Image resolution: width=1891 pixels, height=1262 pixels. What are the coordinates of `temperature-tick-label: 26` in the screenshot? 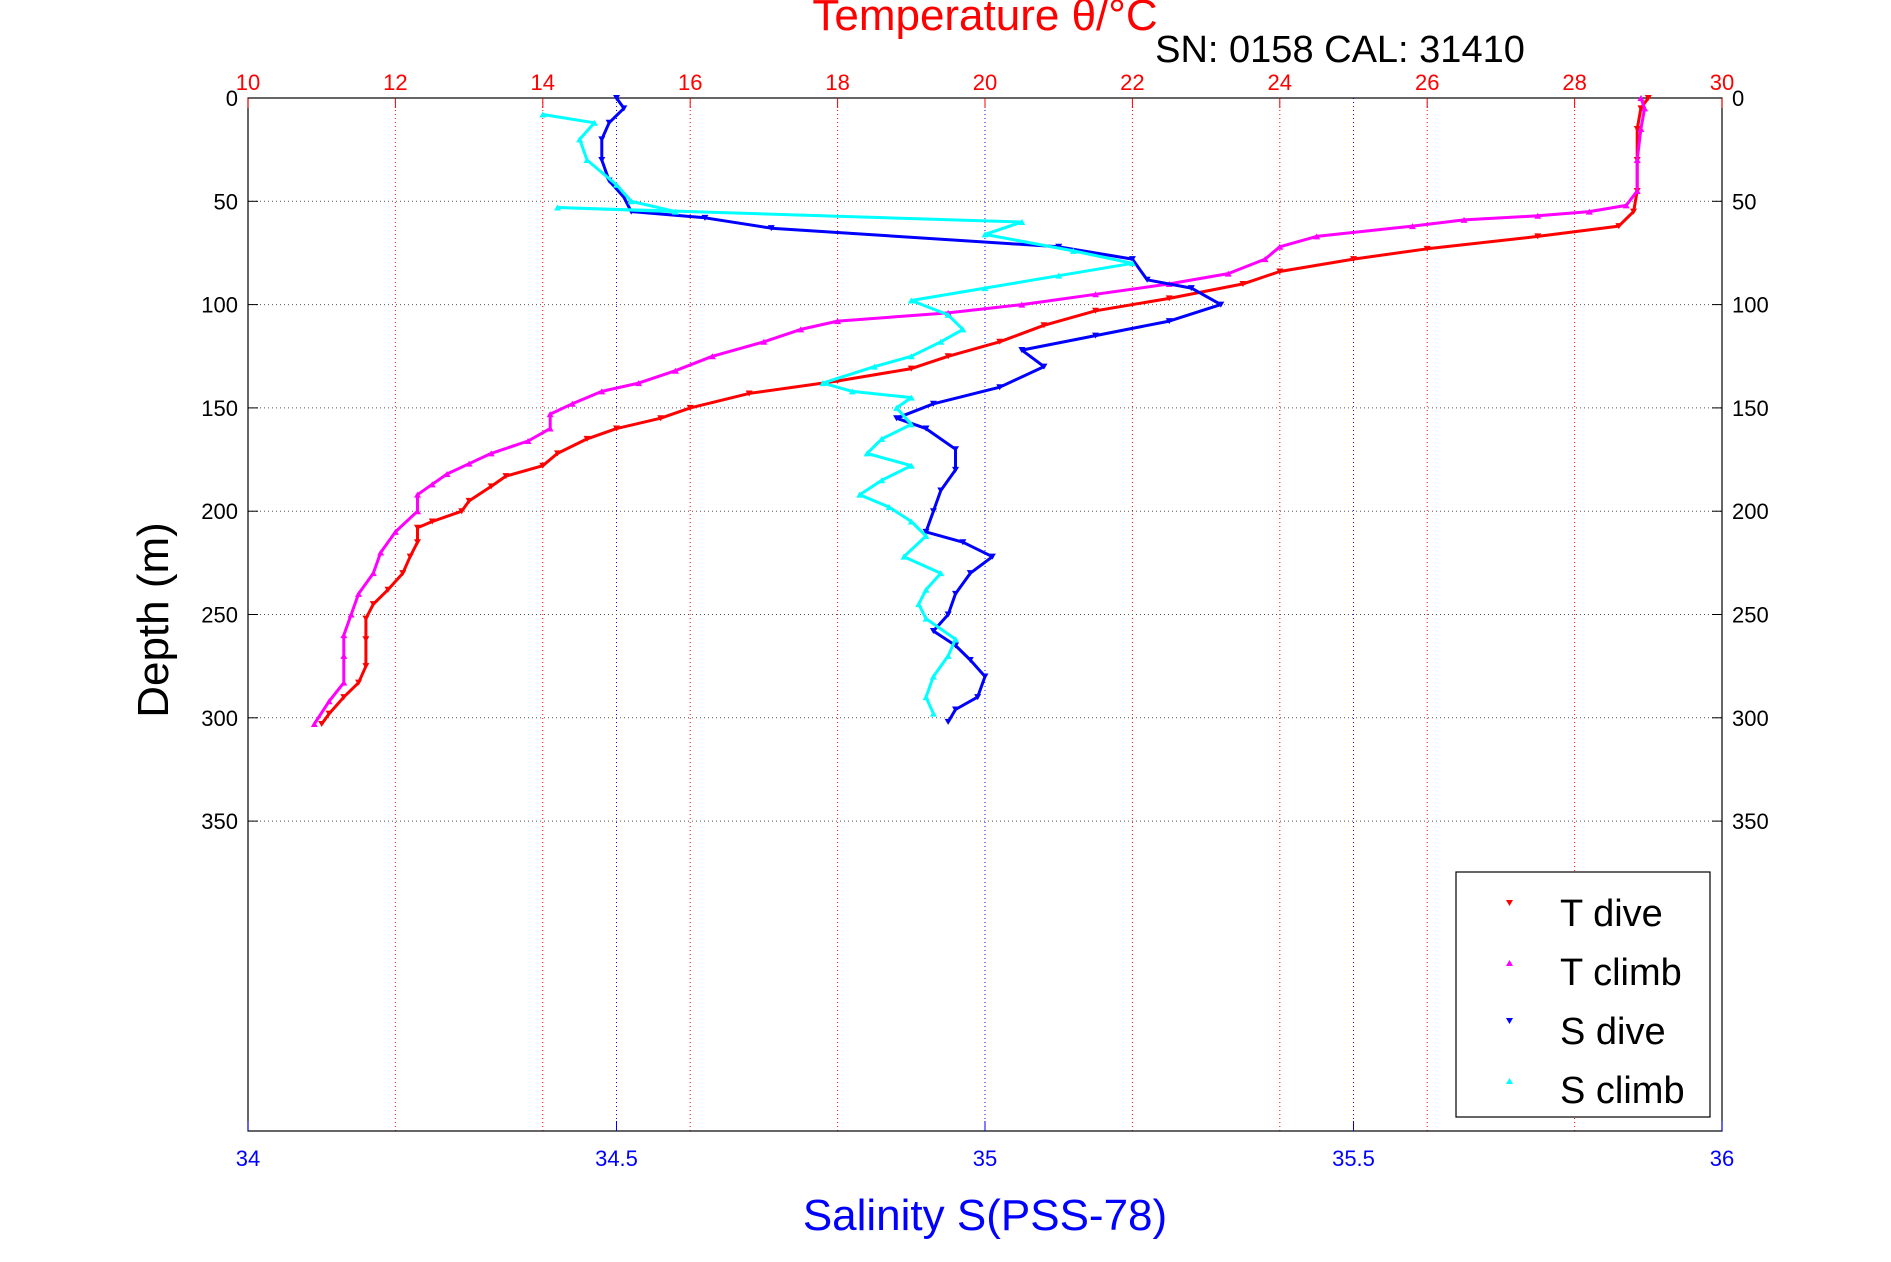 It's located at (1427, 82).